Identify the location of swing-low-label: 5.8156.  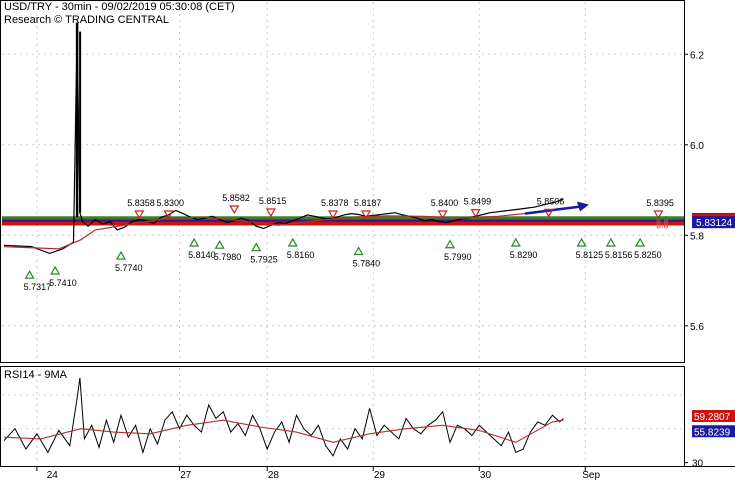
(619, 255).